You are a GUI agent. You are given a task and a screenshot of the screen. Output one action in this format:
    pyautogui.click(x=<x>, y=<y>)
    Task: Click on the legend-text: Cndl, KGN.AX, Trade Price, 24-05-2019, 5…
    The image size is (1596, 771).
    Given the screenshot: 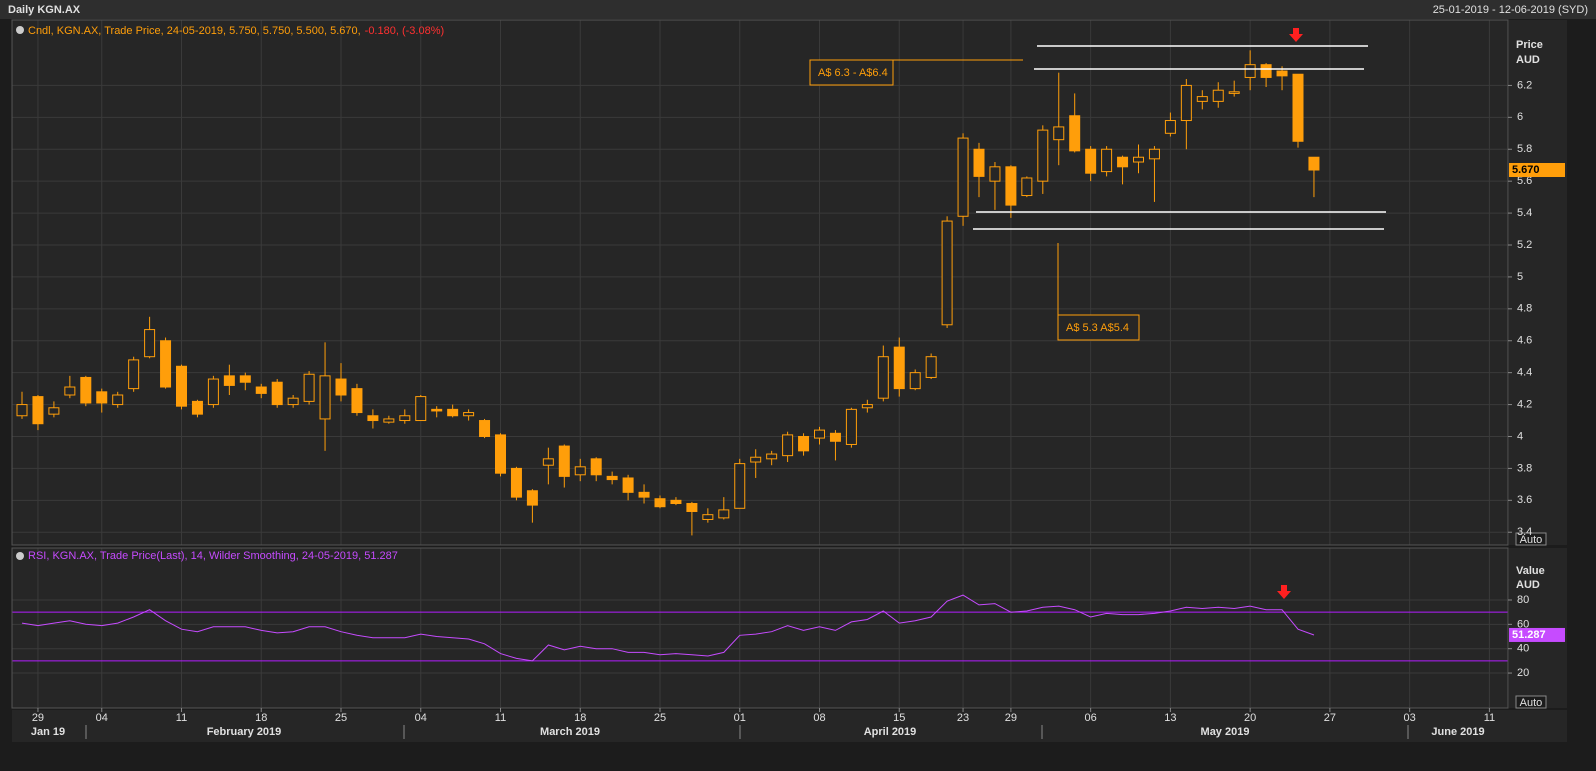 What is the action you would take?
    pyautogui.click(x=194, y=31)
    